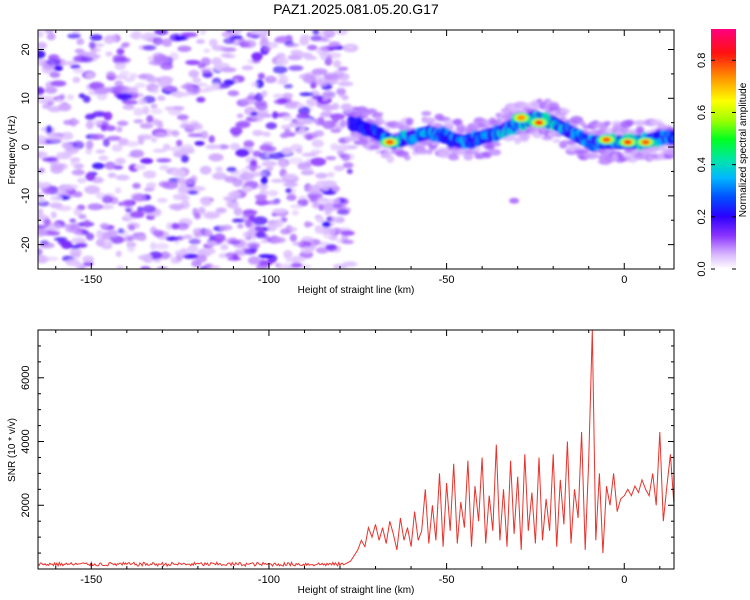 This screenshot has width=750, height=600. What do you see at coordinates (26, 245) in the screenshot?
I see `top-y-tick-label: -20` at bounding box center [26, 245].